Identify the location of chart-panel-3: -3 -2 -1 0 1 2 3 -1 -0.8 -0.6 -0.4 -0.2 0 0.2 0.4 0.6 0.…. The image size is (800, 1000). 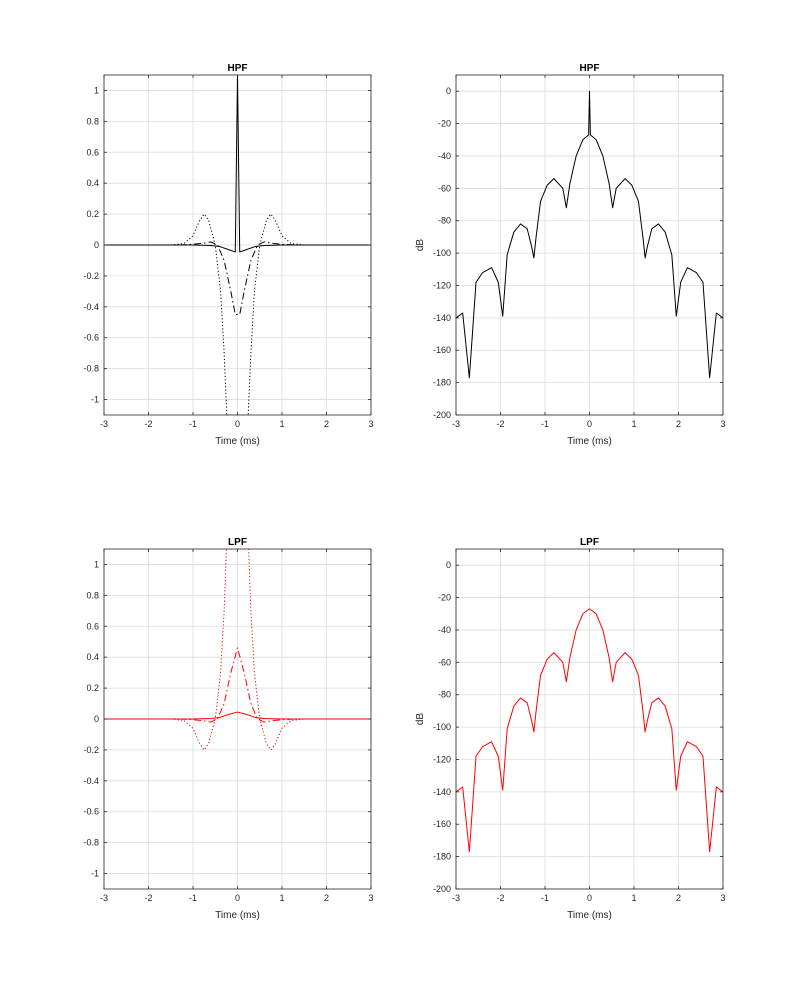
(228, 729).